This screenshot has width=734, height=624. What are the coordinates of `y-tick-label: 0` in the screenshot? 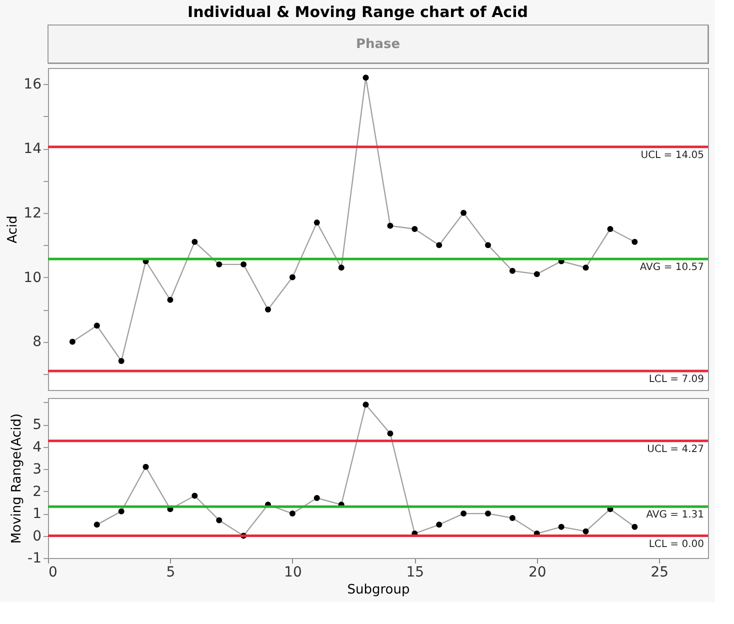 It's located at (37, 536).